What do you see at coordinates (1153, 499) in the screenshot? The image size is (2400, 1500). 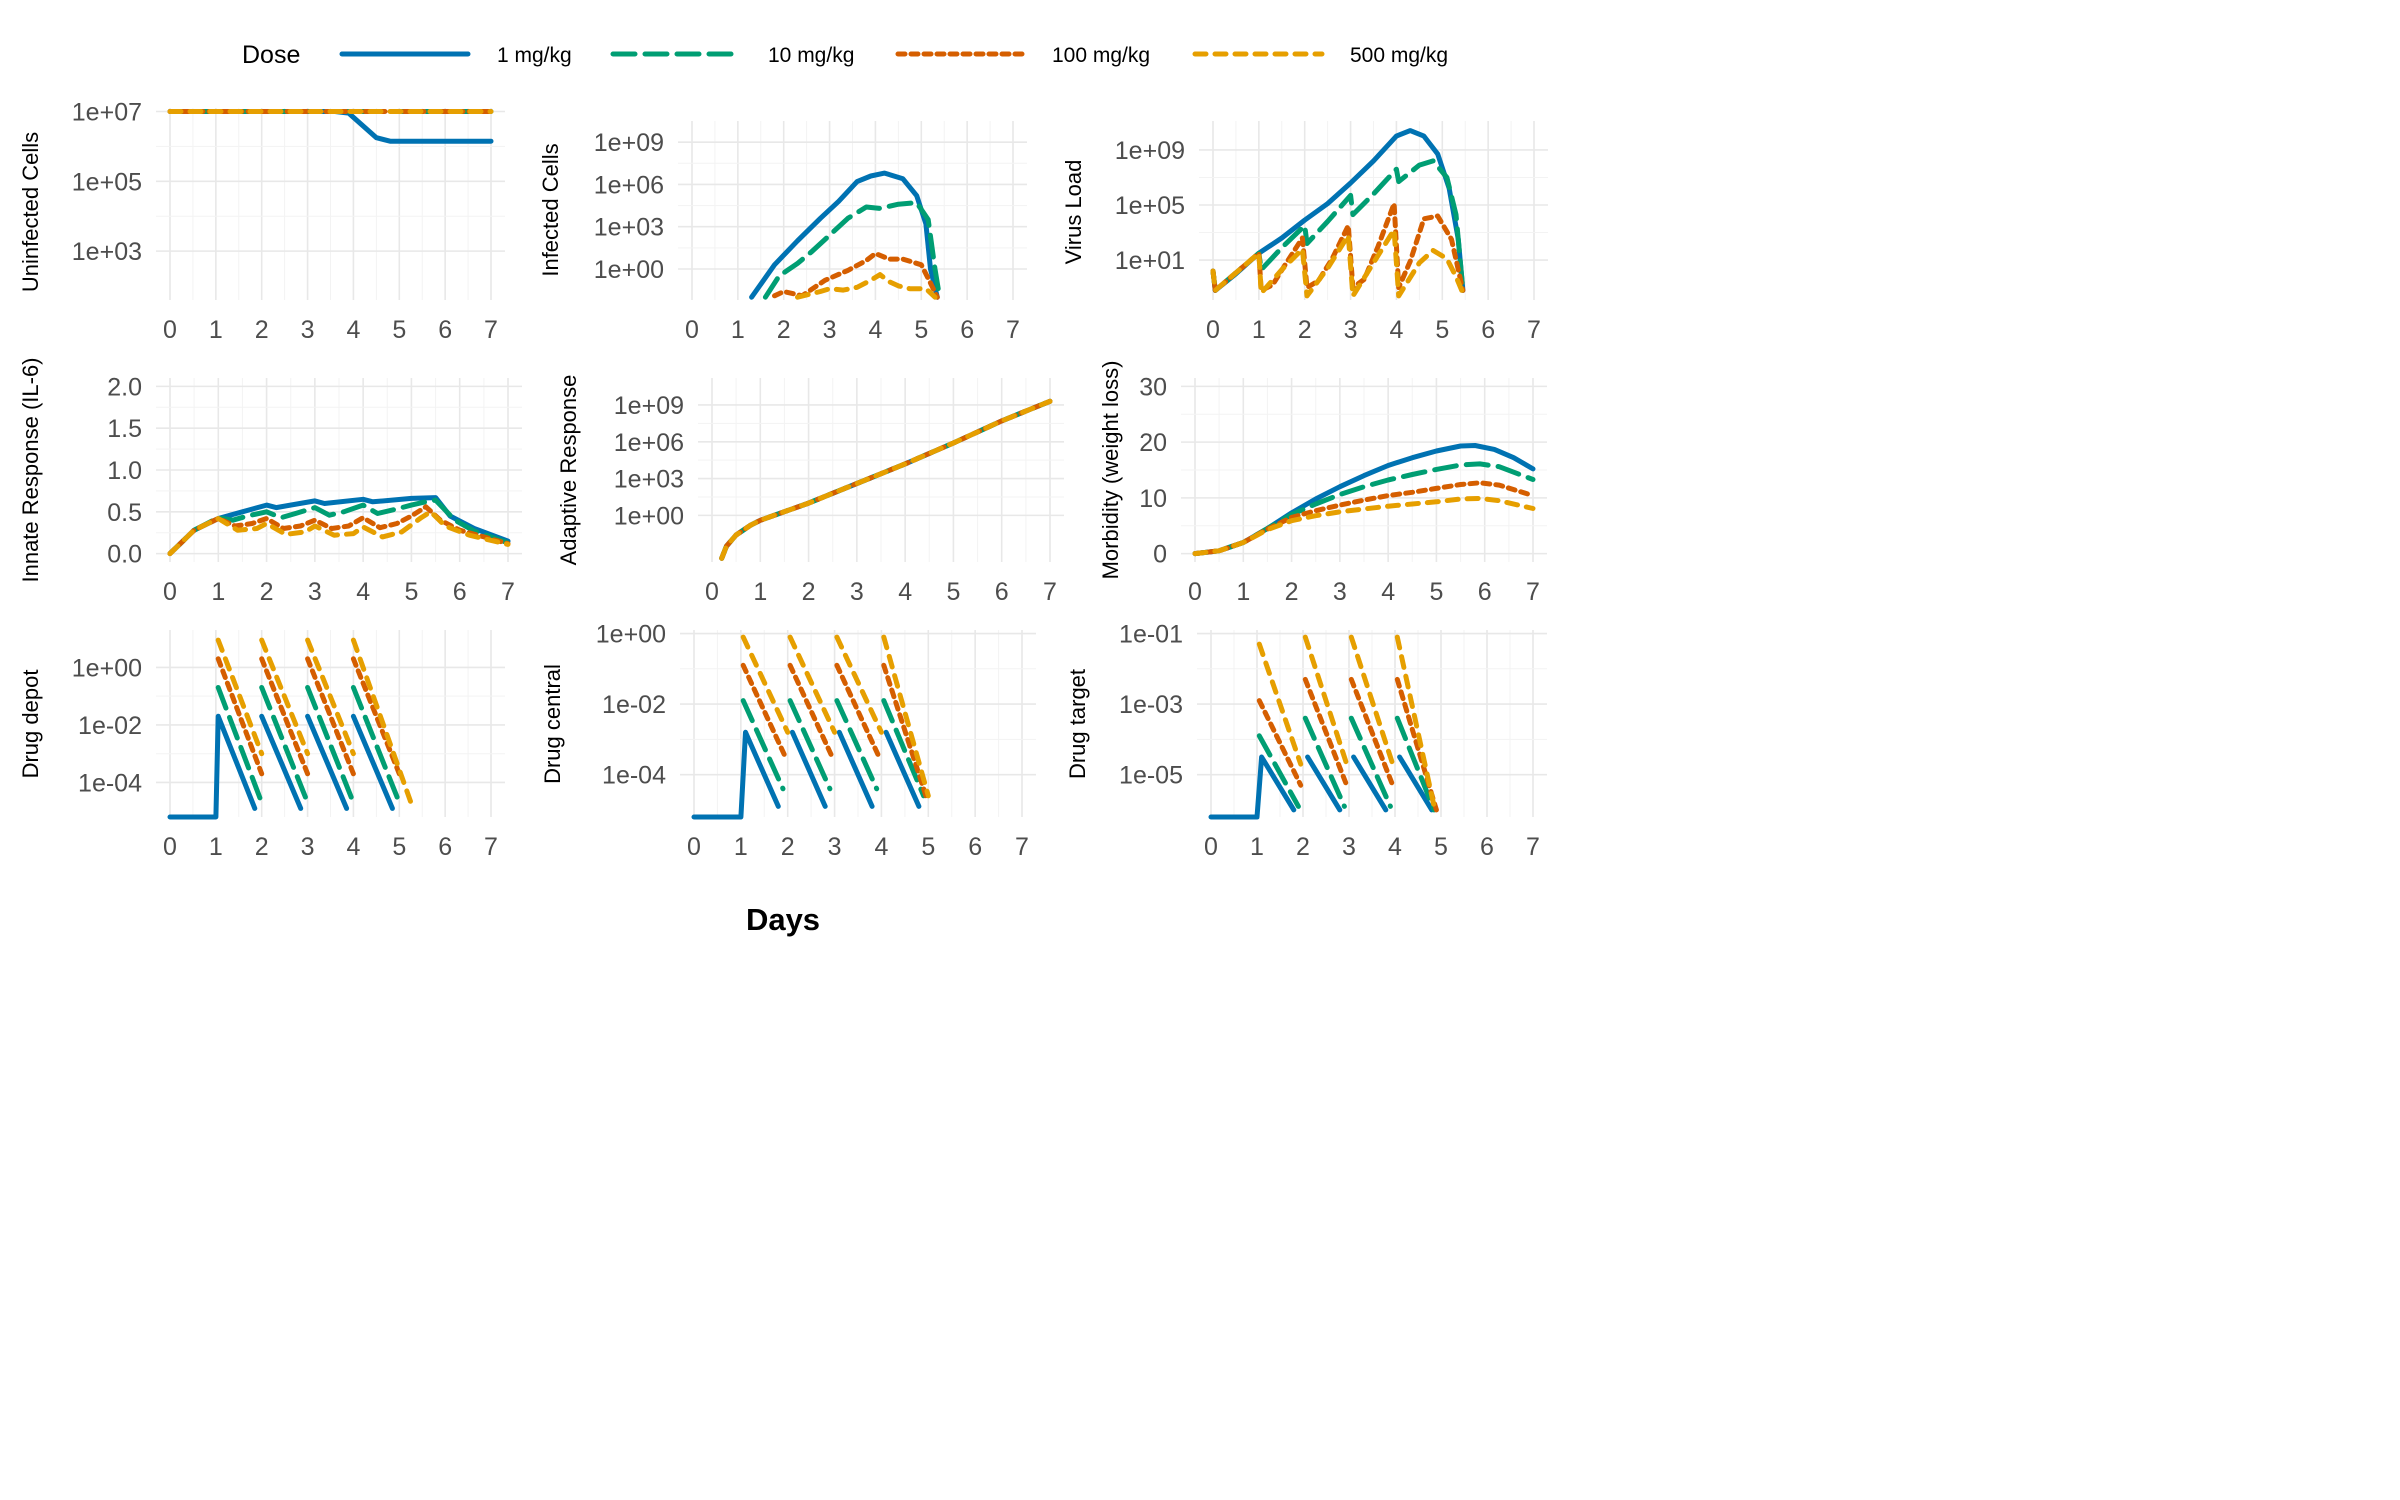 I see `y-tick-label: 10` at bounding box center [1153, 499].